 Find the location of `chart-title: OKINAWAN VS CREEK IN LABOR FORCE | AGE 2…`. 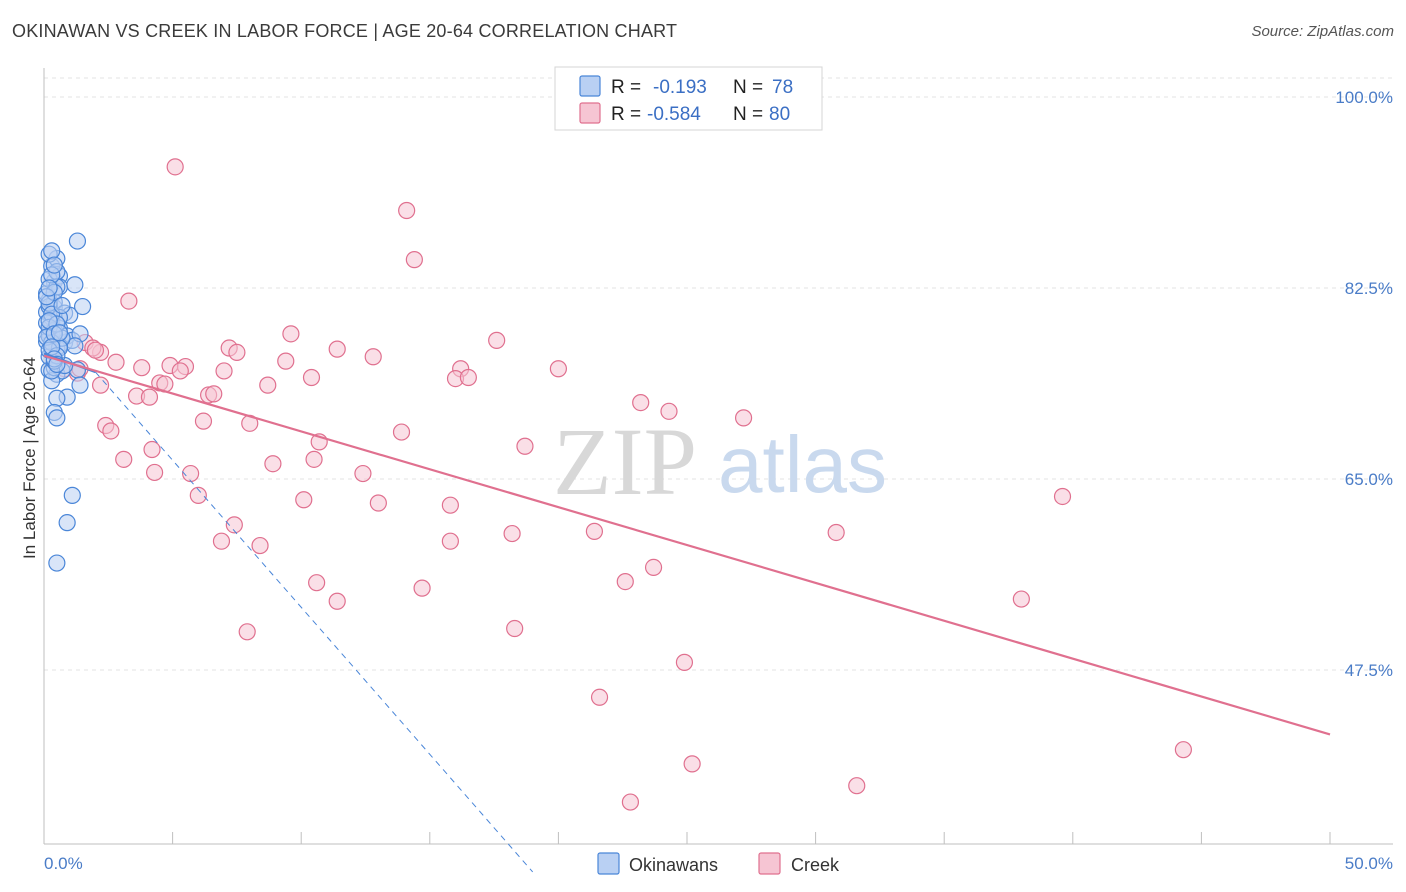

chart-title: OKINAWAN VS CREEK IN LABOR FORCE | AGE 2… is located at coordinates (345, 31).